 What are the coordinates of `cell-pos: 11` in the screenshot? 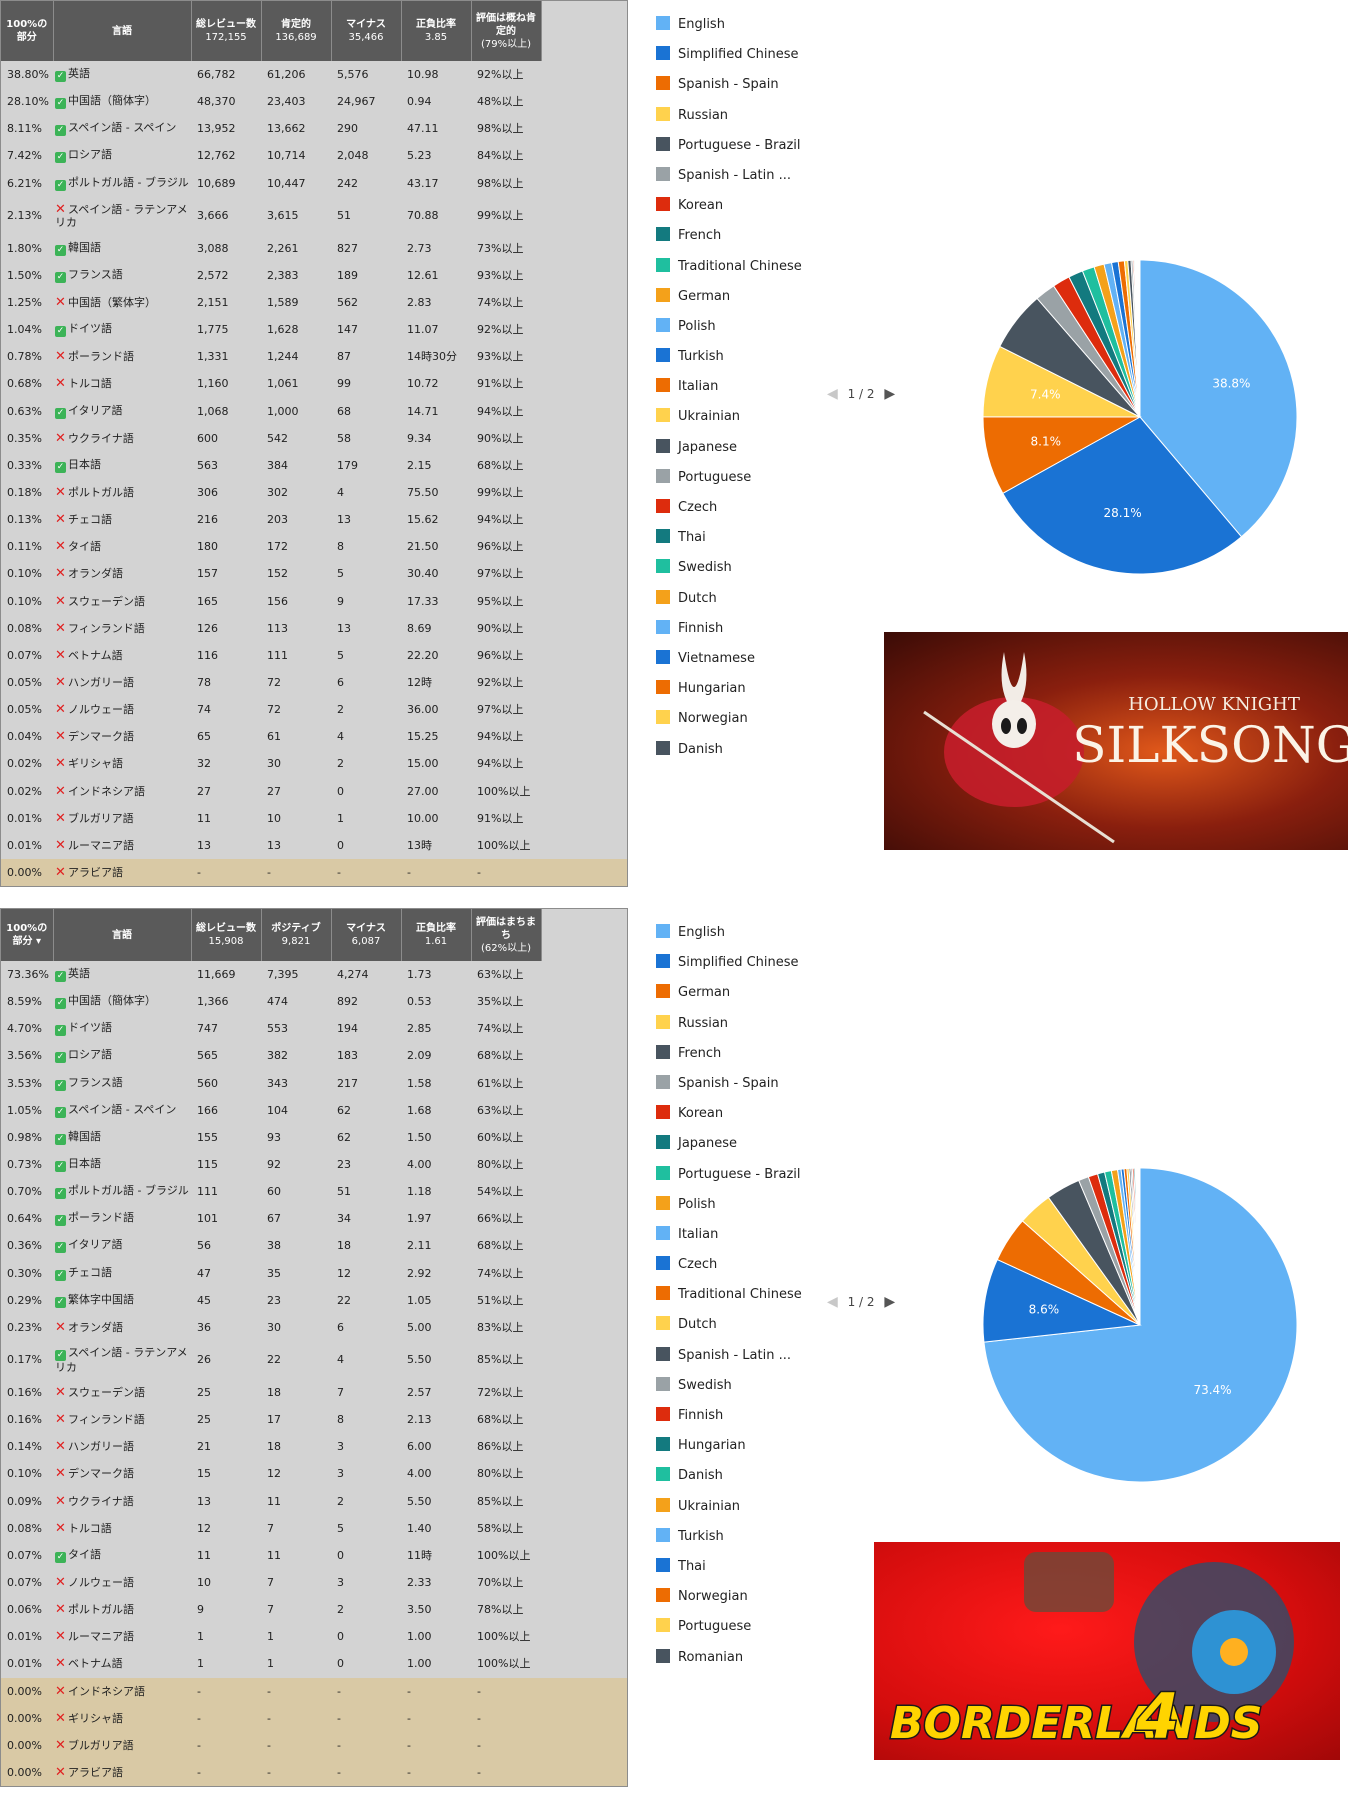 It's located at (274, 1555).